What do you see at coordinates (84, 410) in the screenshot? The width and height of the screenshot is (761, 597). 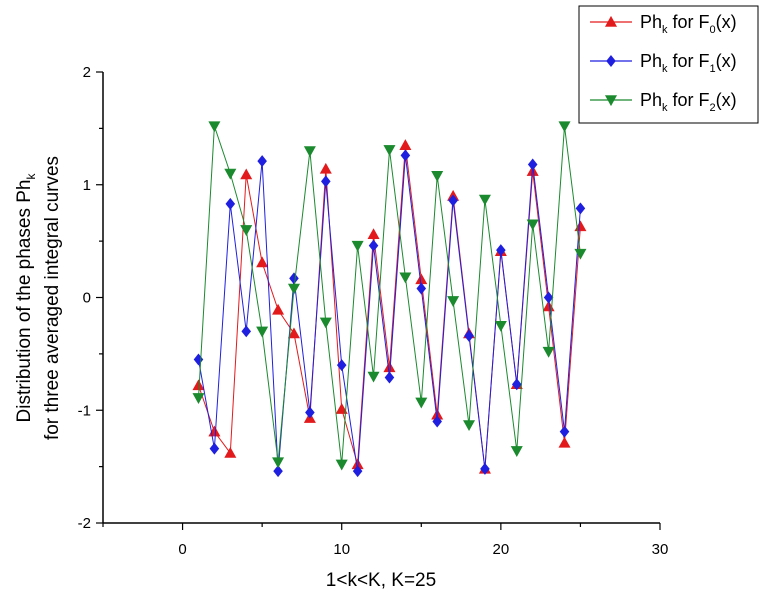 I see `y-tick-label: -1` at bounding box center [84, 410].